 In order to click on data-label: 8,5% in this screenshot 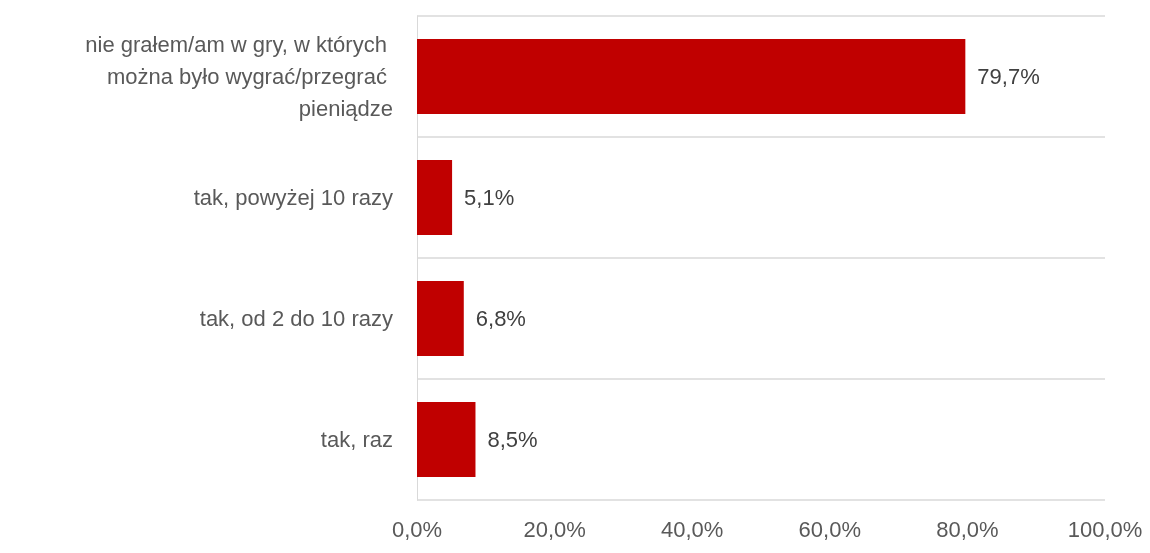, I will do `click(512, 439)`.